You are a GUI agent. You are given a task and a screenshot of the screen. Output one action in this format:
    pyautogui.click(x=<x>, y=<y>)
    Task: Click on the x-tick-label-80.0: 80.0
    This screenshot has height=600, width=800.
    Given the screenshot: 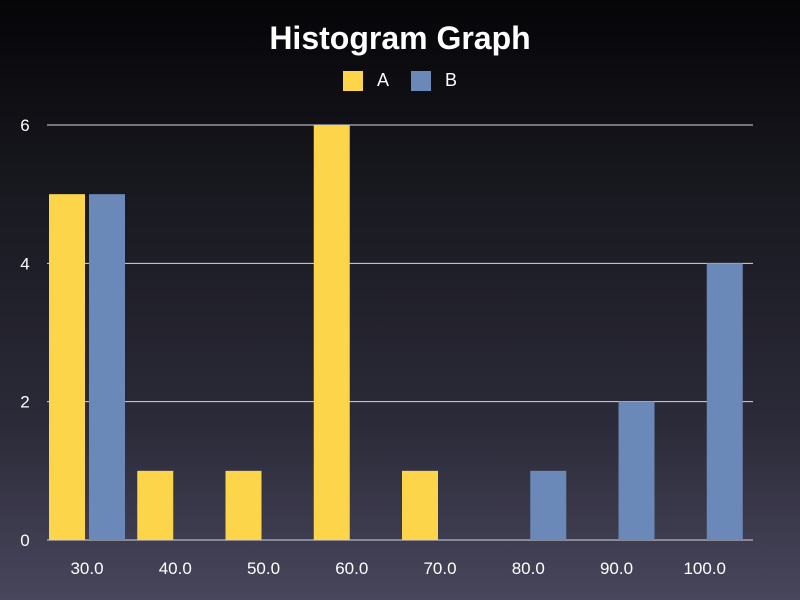 What is the action you would take?
    pyautogui.click(x=528, y=568)
    